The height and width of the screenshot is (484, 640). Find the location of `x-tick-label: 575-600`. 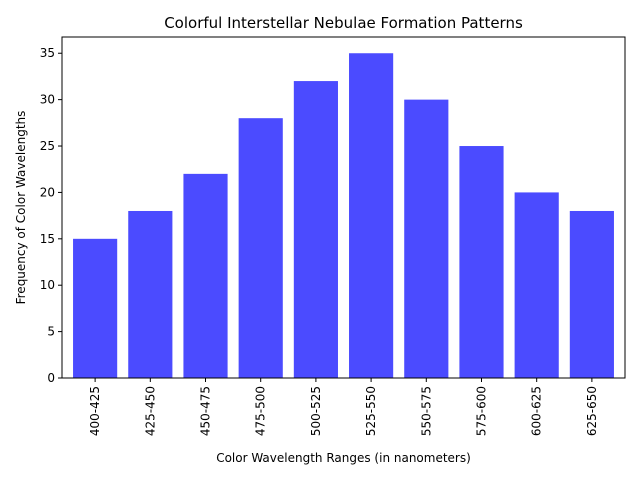

x-tick-label: 575-600 is located at coordinates (481, 411).